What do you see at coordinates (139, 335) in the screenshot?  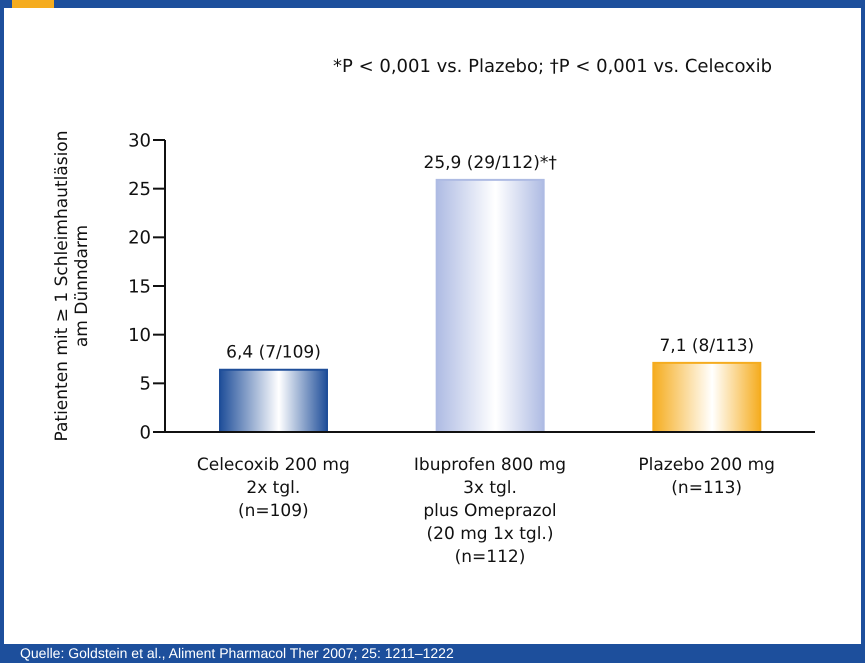 I see `y-tick-label: 10` at bounding box center [139, 335].